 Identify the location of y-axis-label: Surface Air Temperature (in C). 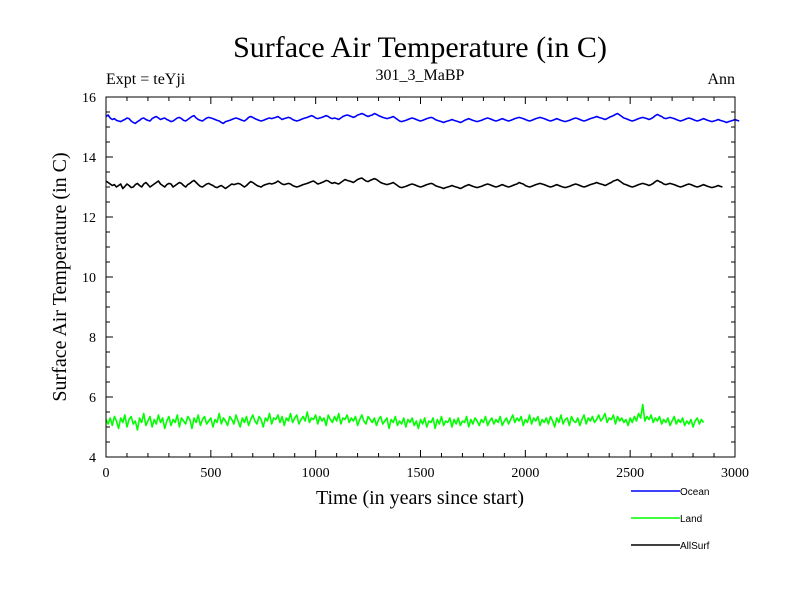
(60, 276).